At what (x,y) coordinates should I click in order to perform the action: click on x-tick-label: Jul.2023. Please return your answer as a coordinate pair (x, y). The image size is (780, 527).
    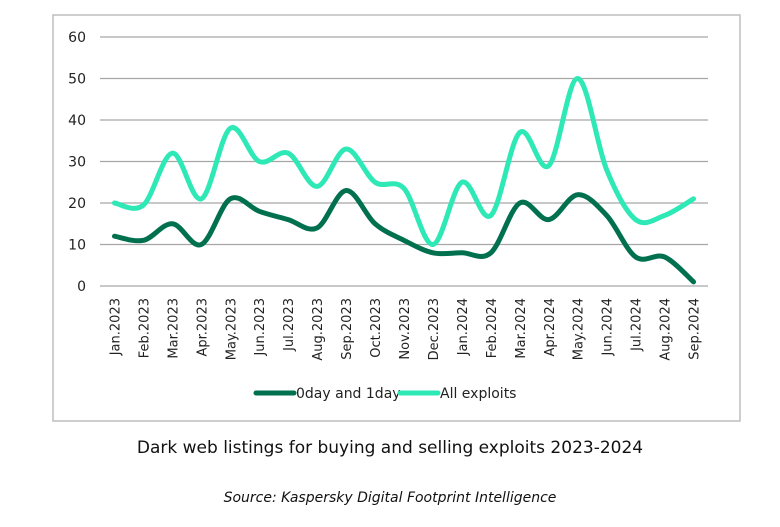
    Looking at the image, I should click on (289, 325).